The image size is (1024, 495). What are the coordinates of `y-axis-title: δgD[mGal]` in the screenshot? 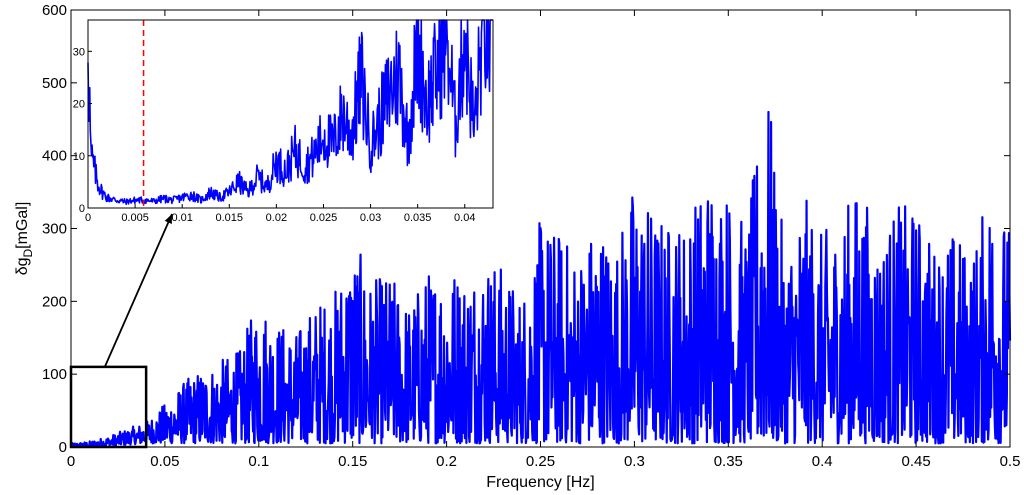 It's located at (24, 239).